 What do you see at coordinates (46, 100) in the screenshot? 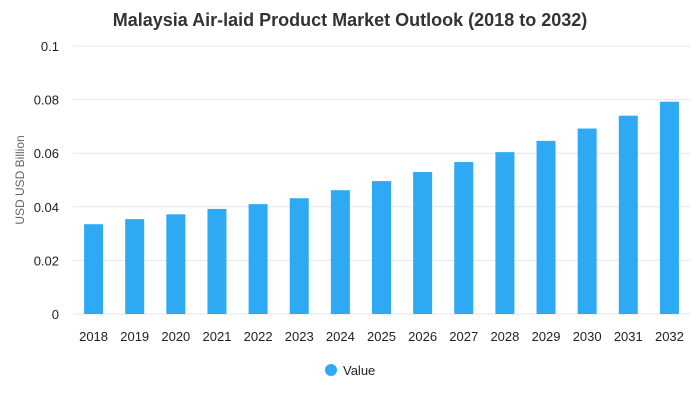
I see `y-tick-label: 0.08` at bounding box center [46, 100].